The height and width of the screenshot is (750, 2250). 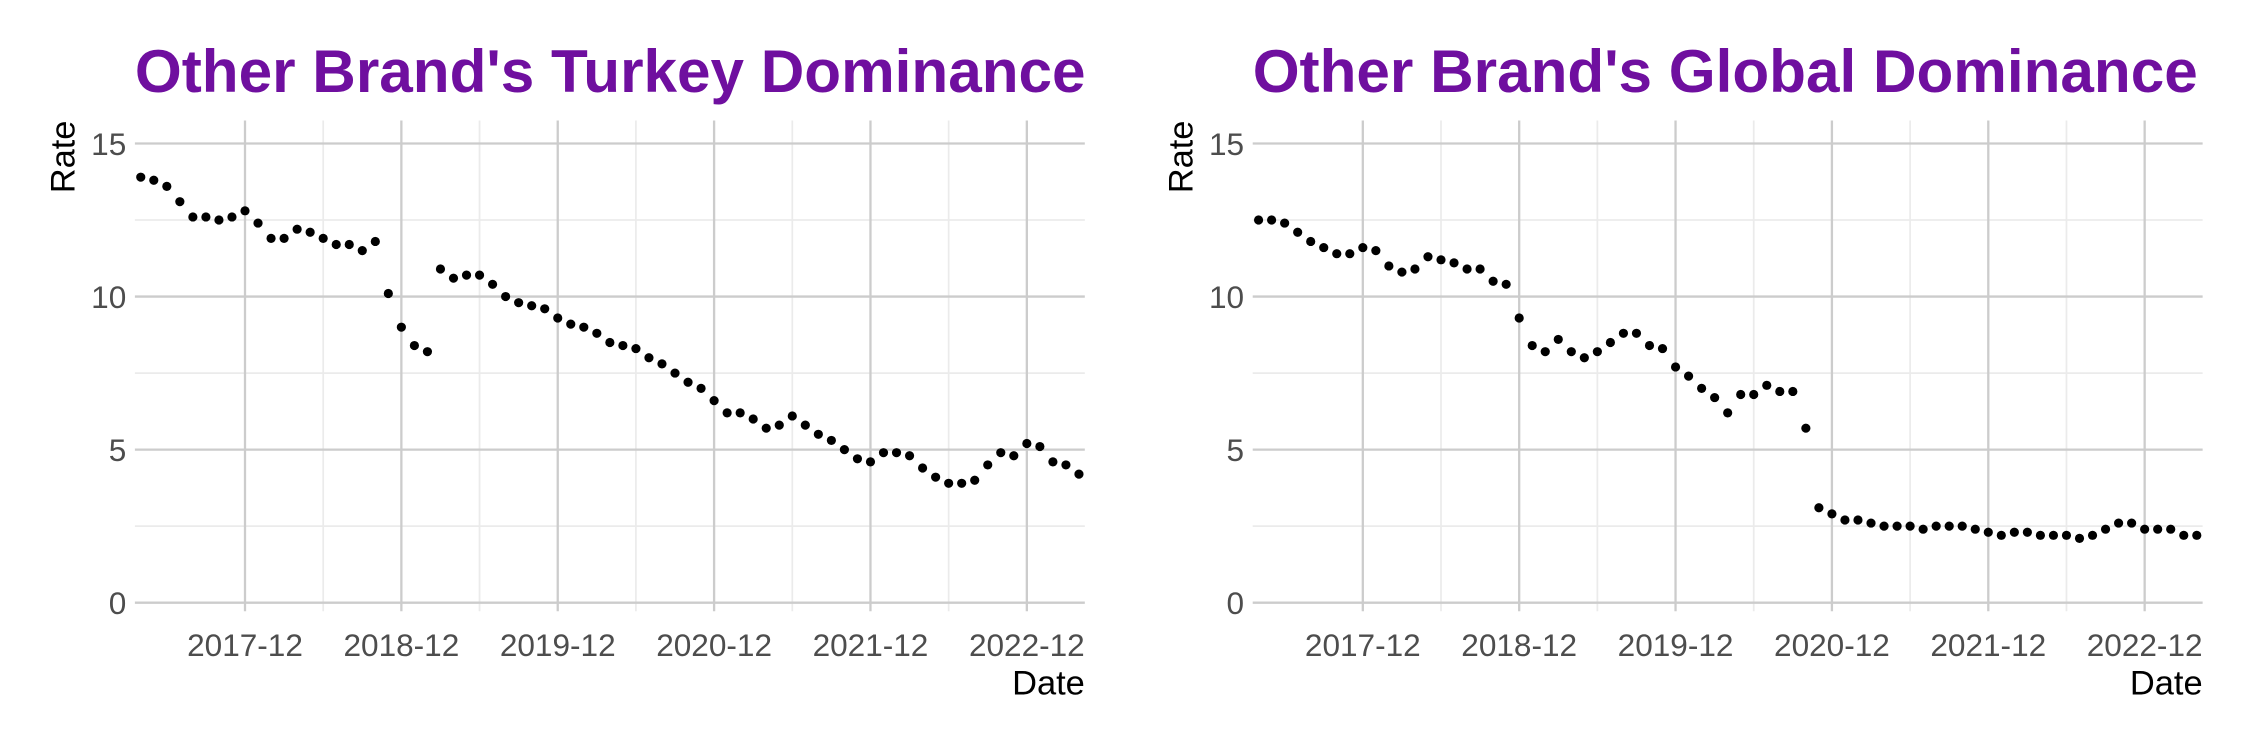 What do you see at coordinates (558, 645) in the screenshot?
I see `x-tick-label: 2019-12` at bounding box center [558, 645].